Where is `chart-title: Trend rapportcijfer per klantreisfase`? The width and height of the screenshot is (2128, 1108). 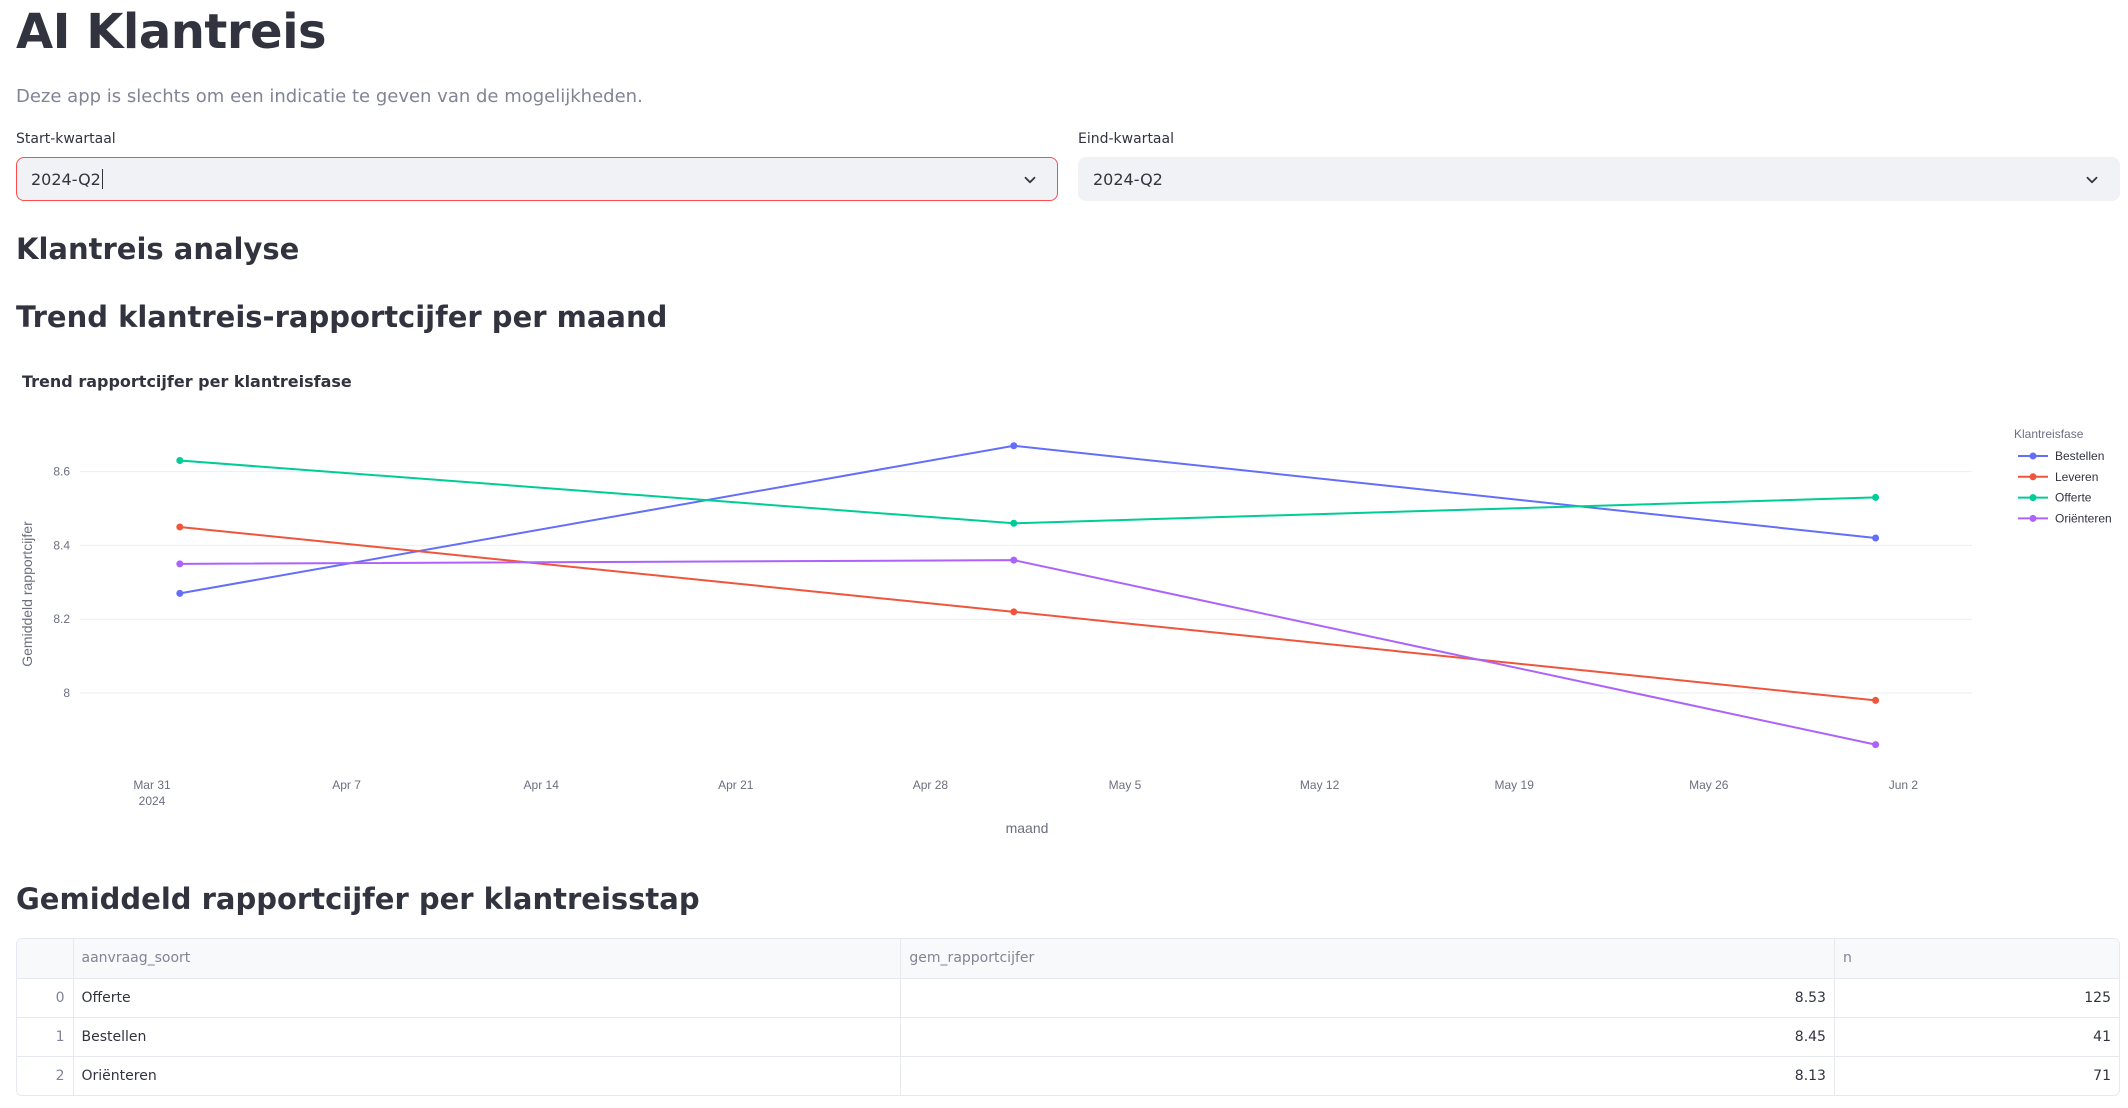 chart-title: Trend rapportcijfer per klantreisfase is located at coordinates (187, 381).